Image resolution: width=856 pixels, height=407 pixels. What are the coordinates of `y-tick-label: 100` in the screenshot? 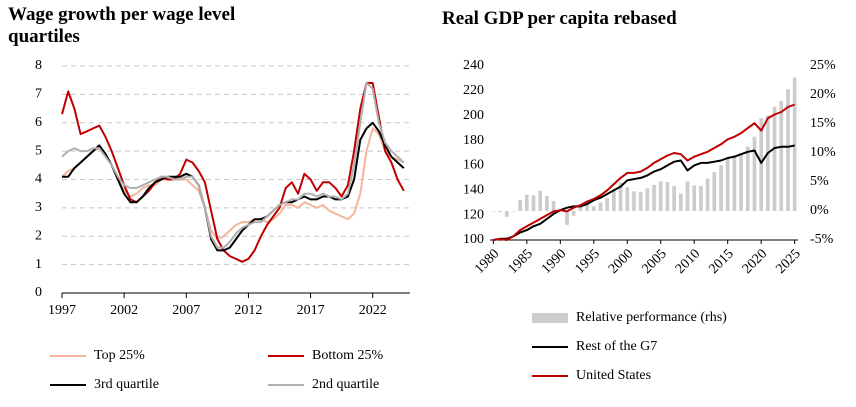 It's located at (473, 239).